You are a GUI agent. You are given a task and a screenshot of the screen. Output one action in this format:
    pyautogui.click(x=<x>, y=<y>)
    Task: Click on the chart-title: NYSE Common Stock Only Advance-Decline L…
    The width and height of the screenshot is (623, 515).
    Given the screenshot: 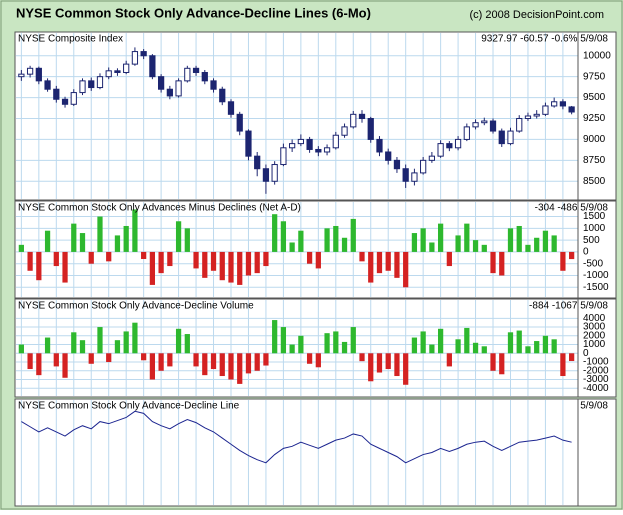 What is the action you would take?
    pyautogui.click(x=193, y=12)
    